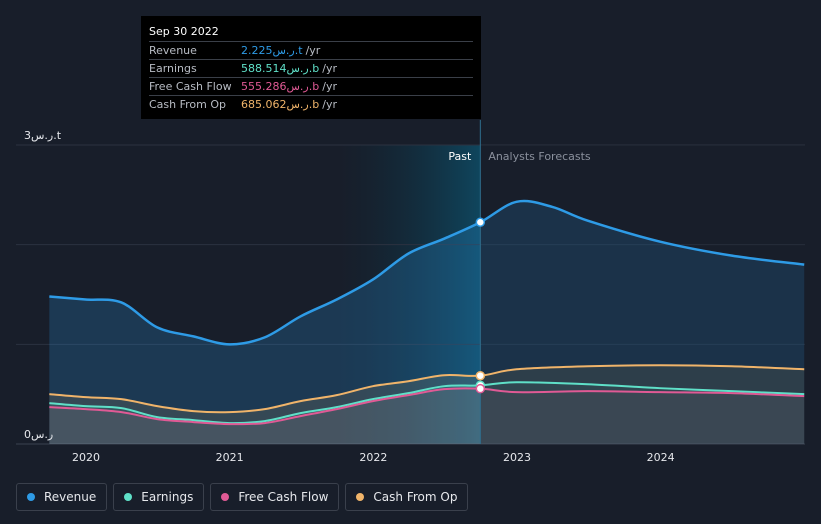 This screenshot has height=524, width=821. Describe the element at coordinates (86, 457) in the screenshot. I see `x-tick-label: 2020` at that location.